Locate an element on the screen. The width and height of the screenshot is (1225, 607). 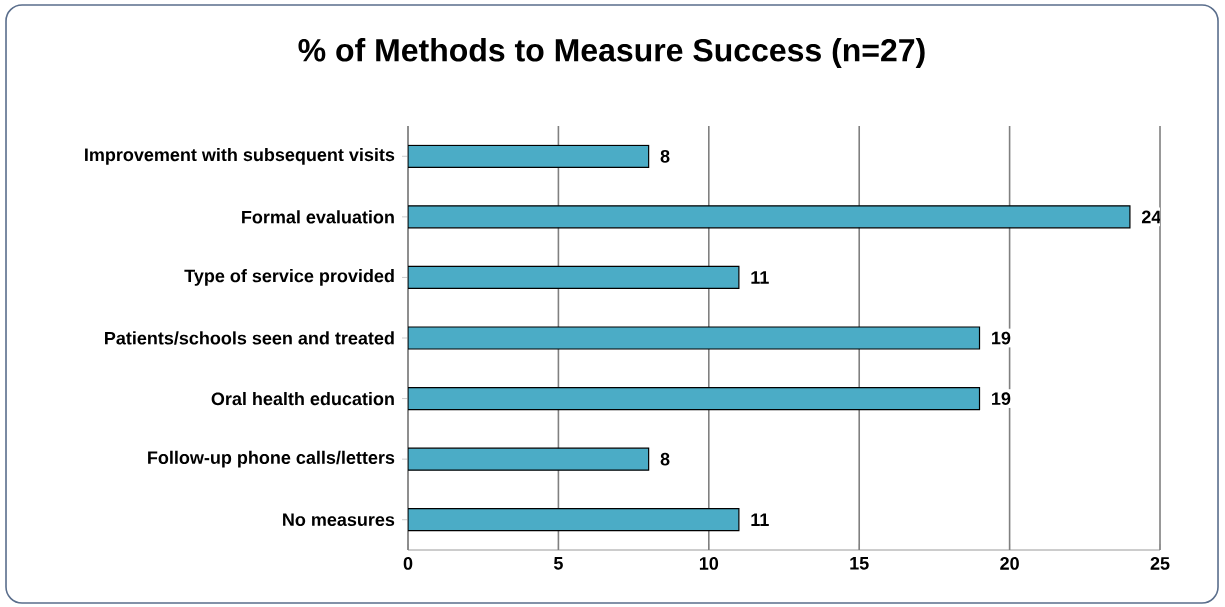
x-tick-label: 20 is located at coordinates (1009, 563).